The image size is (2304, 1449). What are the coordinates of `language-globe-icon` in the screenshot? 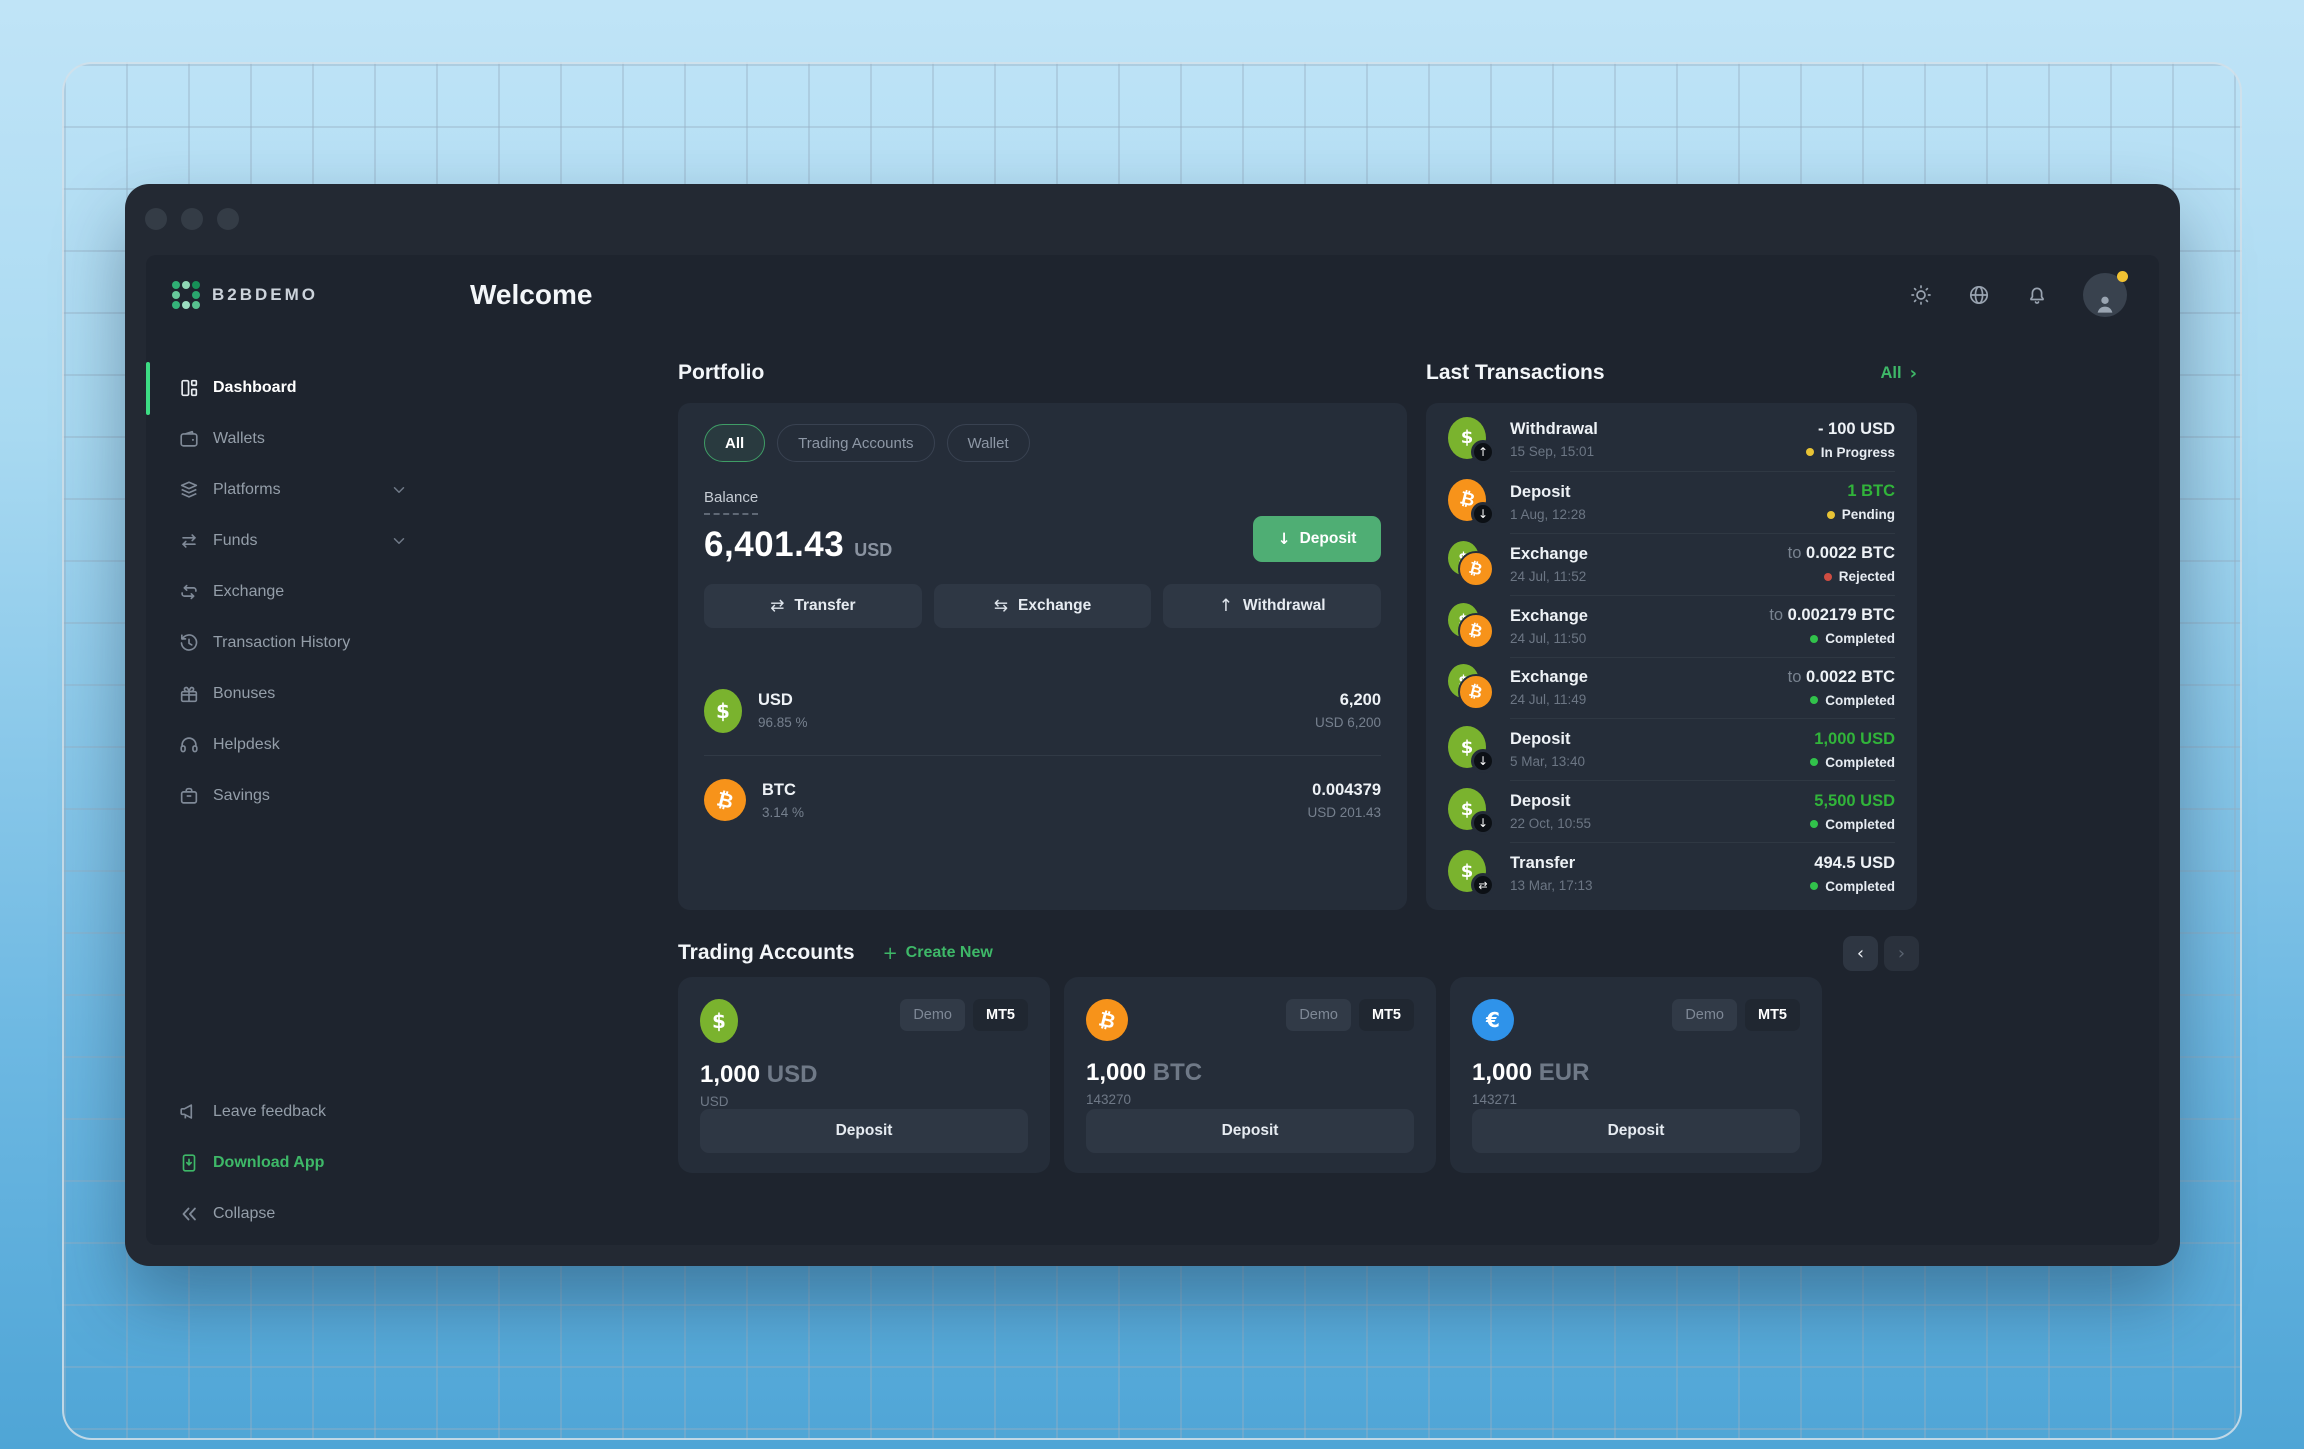 It's located at (1979, 295).